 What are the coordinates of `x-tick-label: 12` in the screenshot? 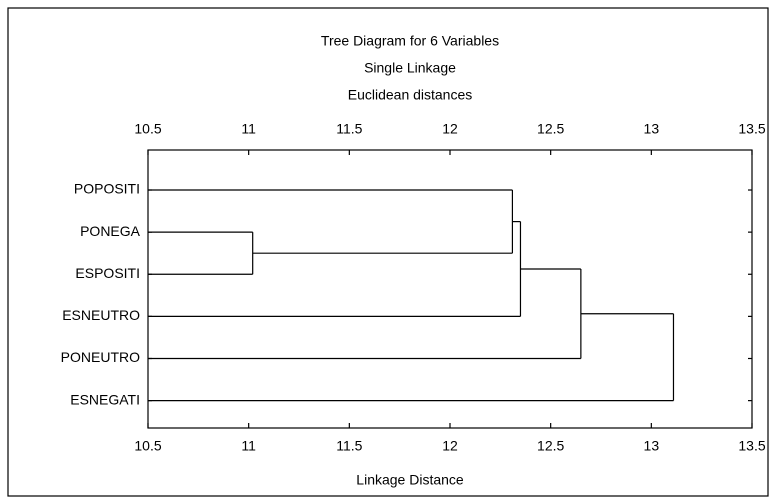 It's located at (450, 446).